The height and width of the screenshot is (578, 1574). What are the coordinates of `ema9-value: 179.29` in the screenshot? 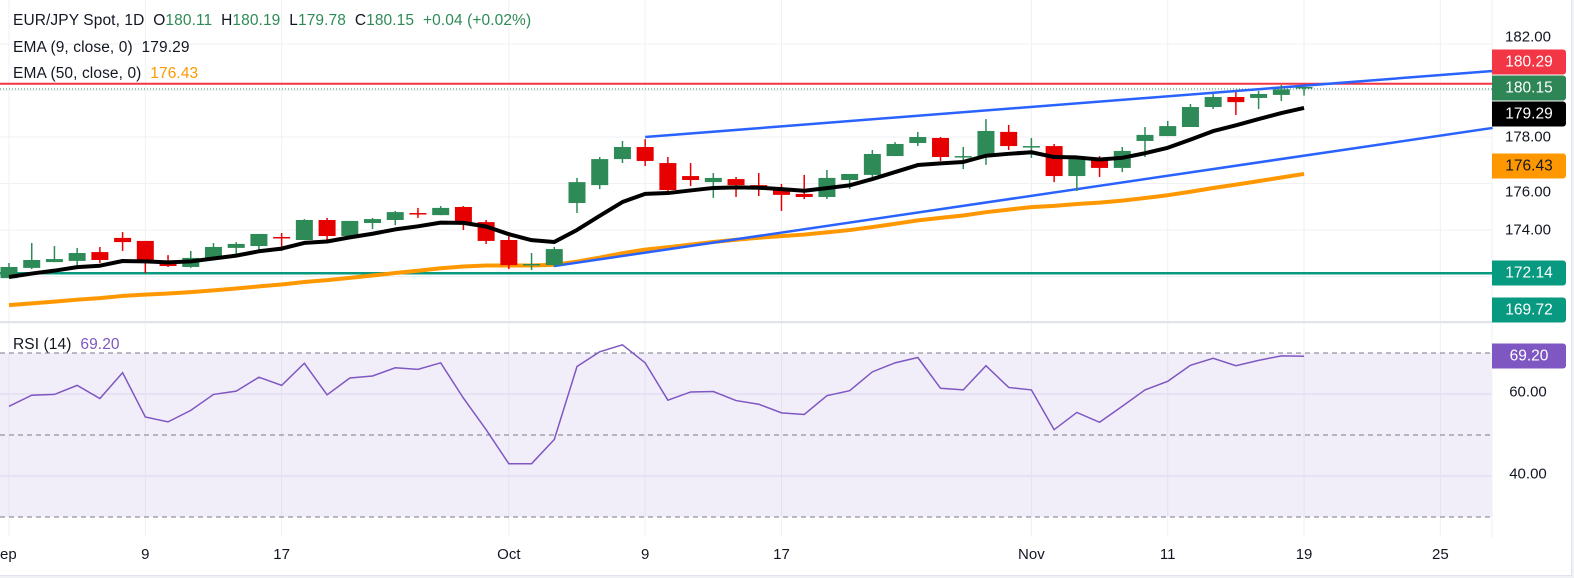 It's located at (165, 47).